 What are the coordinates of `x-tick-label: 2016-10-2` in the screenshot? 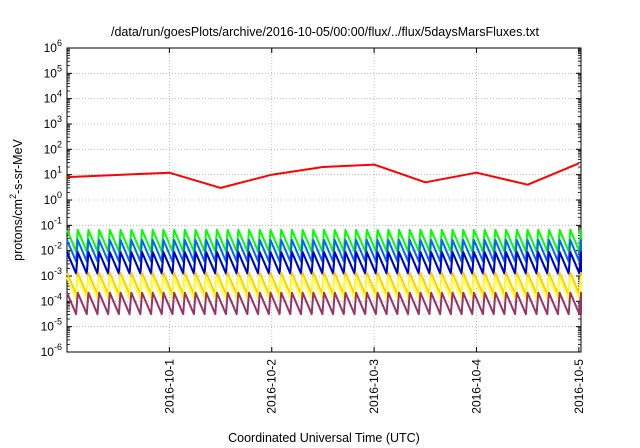 It's located at (272, 386).